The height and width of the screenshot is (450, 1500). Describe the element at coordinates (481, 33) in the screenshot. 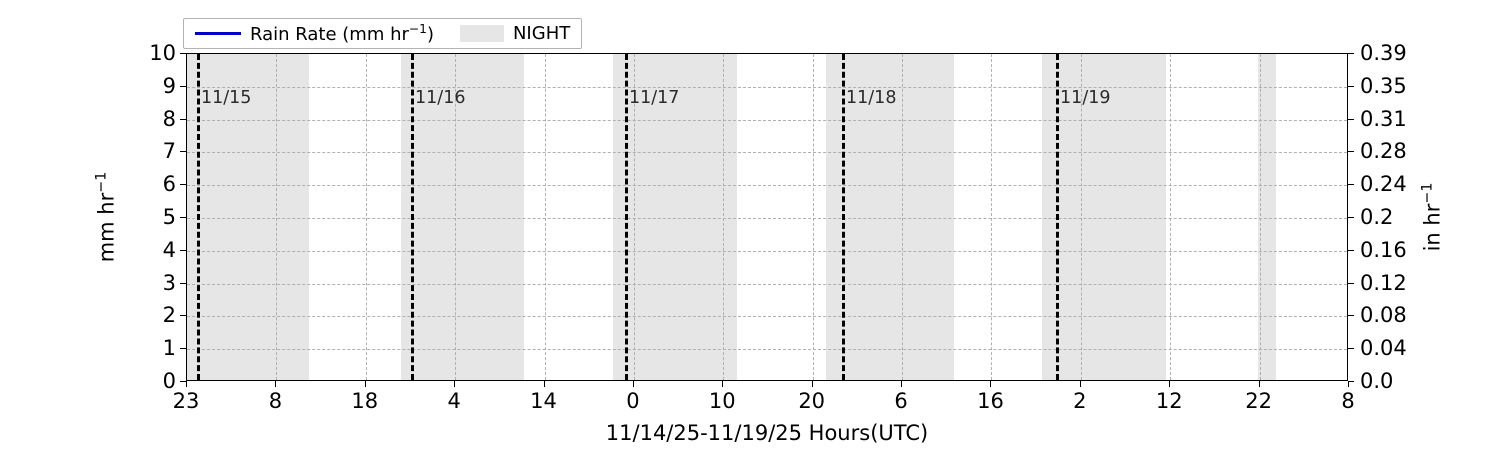

I see `legend-patch-swatch-night` at that location.